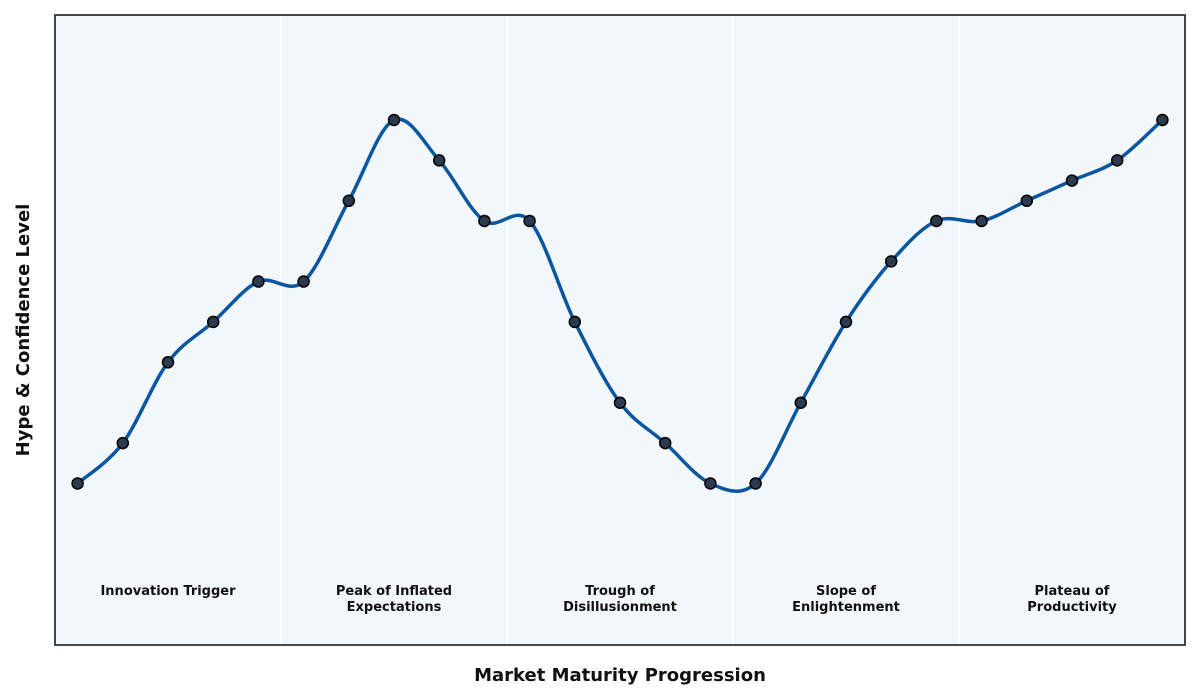 The width and height of the screenshot is (1200, 700). I want to click on phase-label-line: Trough of, so click(620, 591).